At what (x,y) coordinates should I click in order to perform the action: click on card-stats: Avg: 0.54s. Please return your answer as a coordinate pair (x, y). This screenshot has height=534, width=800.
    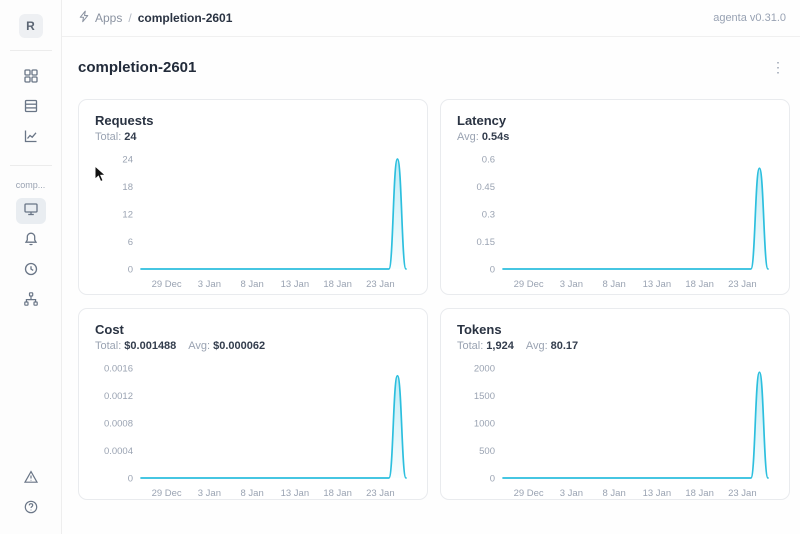
    Looking at the image, I should click on (615, 137).